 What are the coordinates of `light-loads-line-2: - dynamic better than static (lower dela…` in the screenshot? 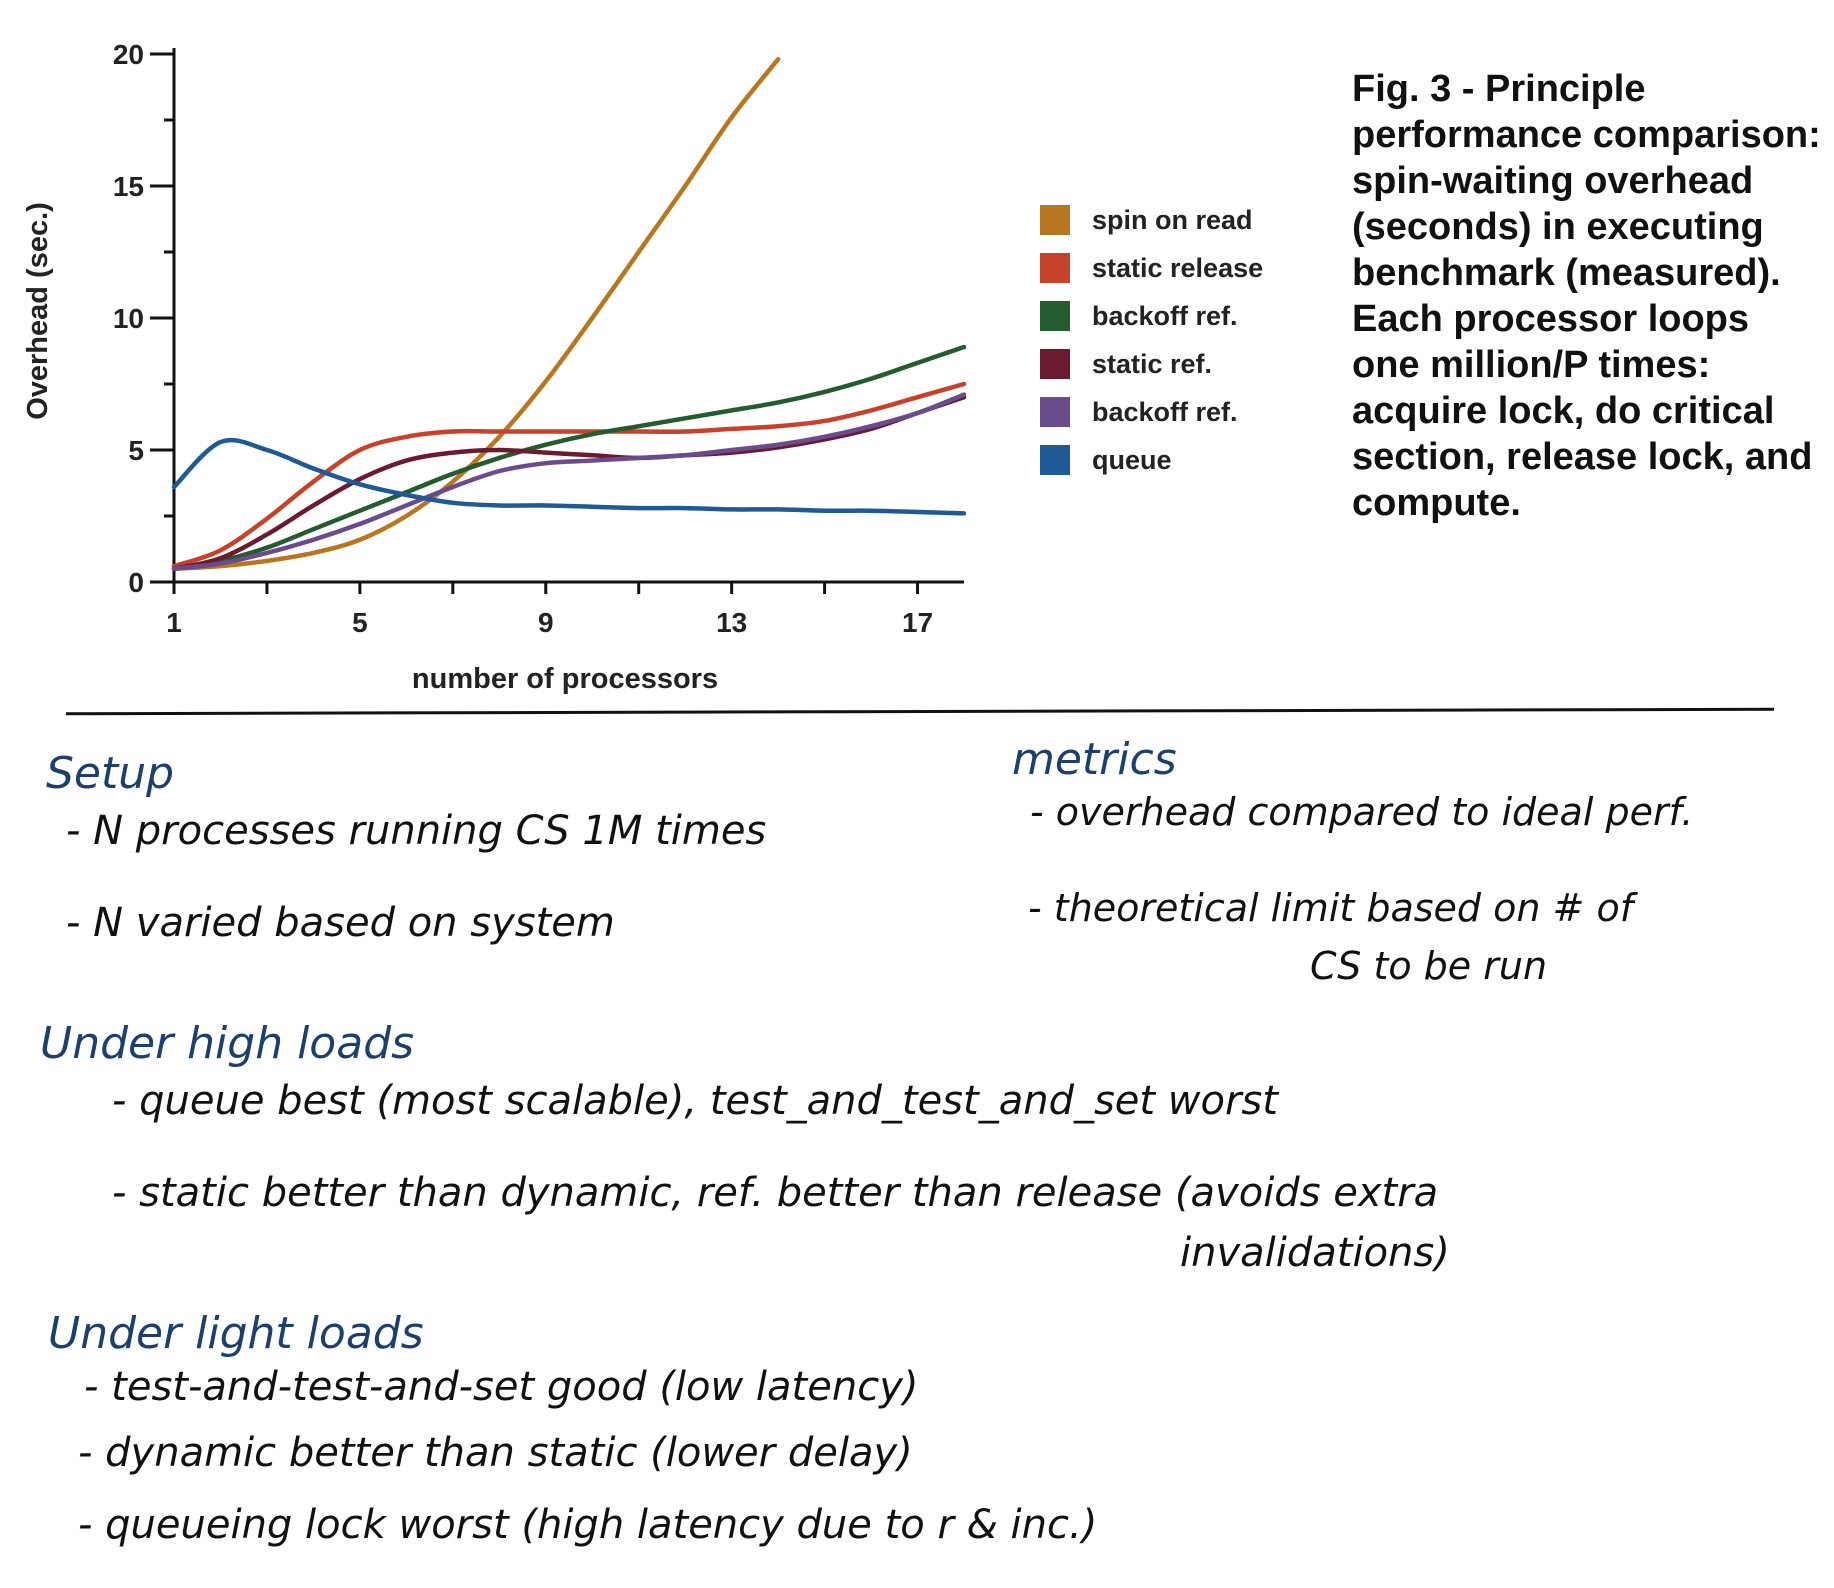 It's located at (495, 1453).